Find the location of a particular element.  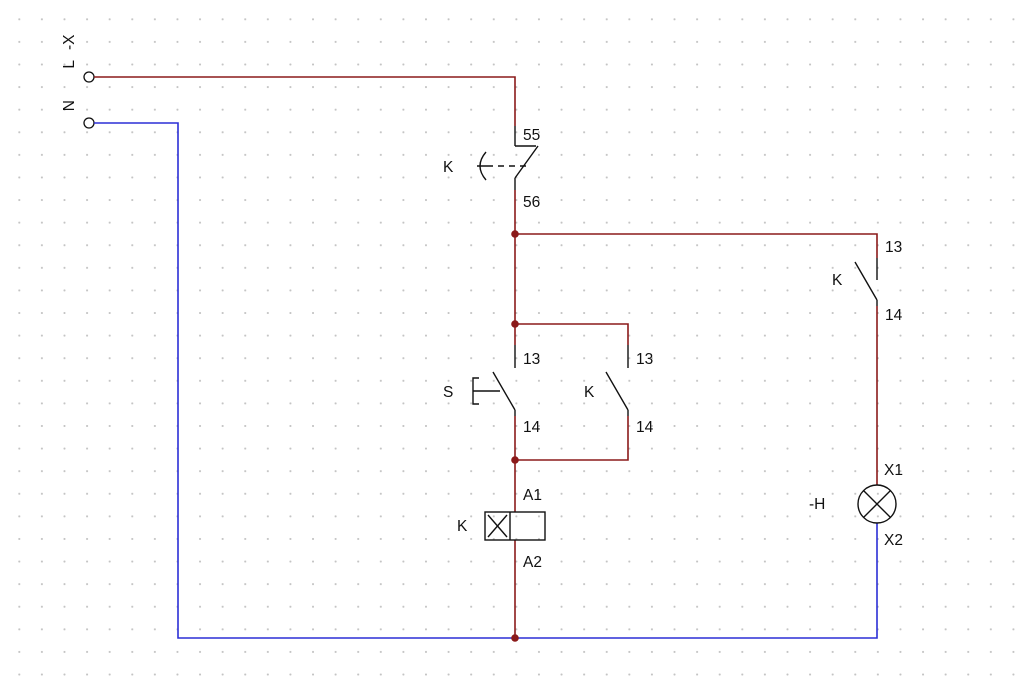

terminal-label-n: N is located at coordinates (69, 105).